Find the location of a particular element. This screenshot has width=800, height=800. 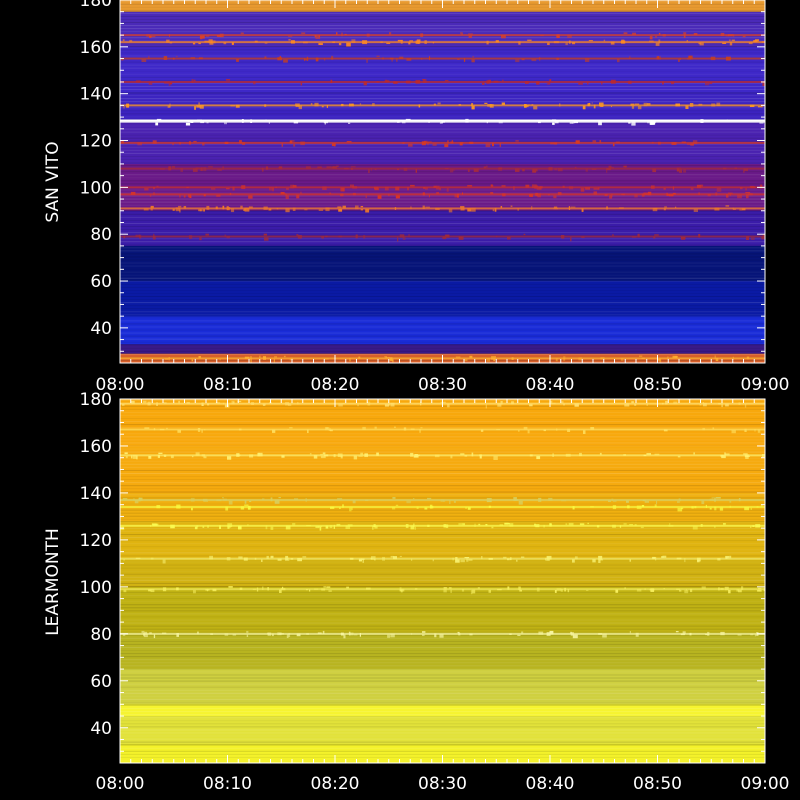

y-tick-label: 60 is located at coordinates (101, 682).